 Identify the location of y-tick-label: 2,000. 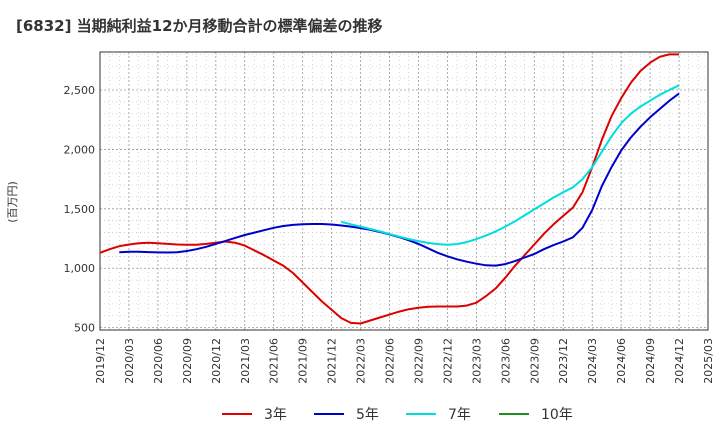
(80, 149).